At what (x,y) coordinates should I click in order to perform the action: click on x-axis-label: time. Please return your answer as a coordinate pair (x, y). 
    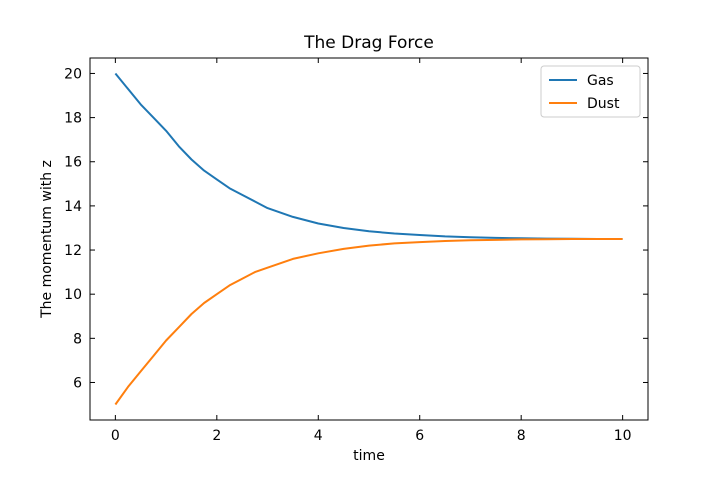
    Looking at the image, I should click on (369, 456).